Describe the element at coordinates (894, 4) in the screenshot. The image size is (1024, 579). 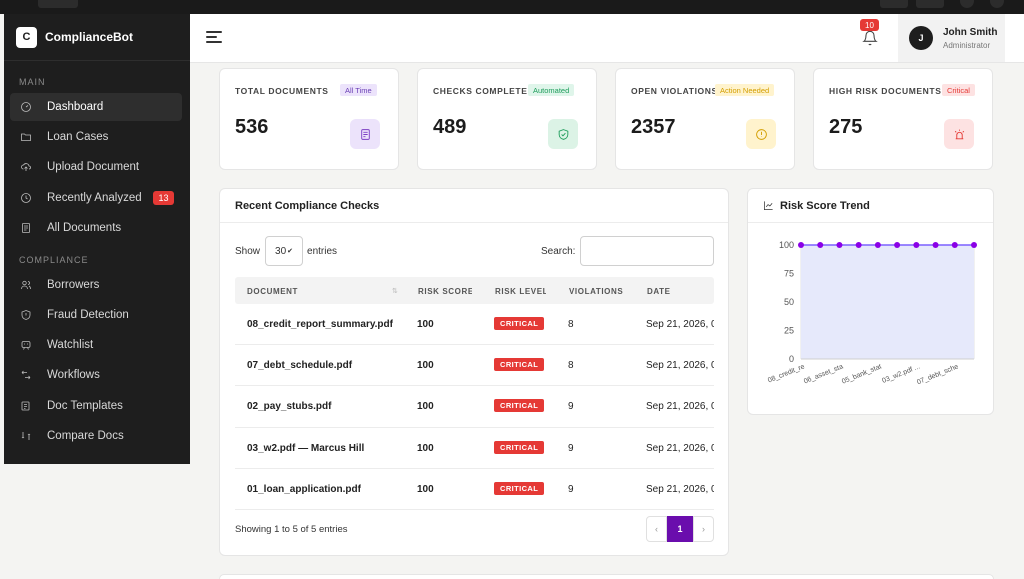
I see `os-control-block` at that location.